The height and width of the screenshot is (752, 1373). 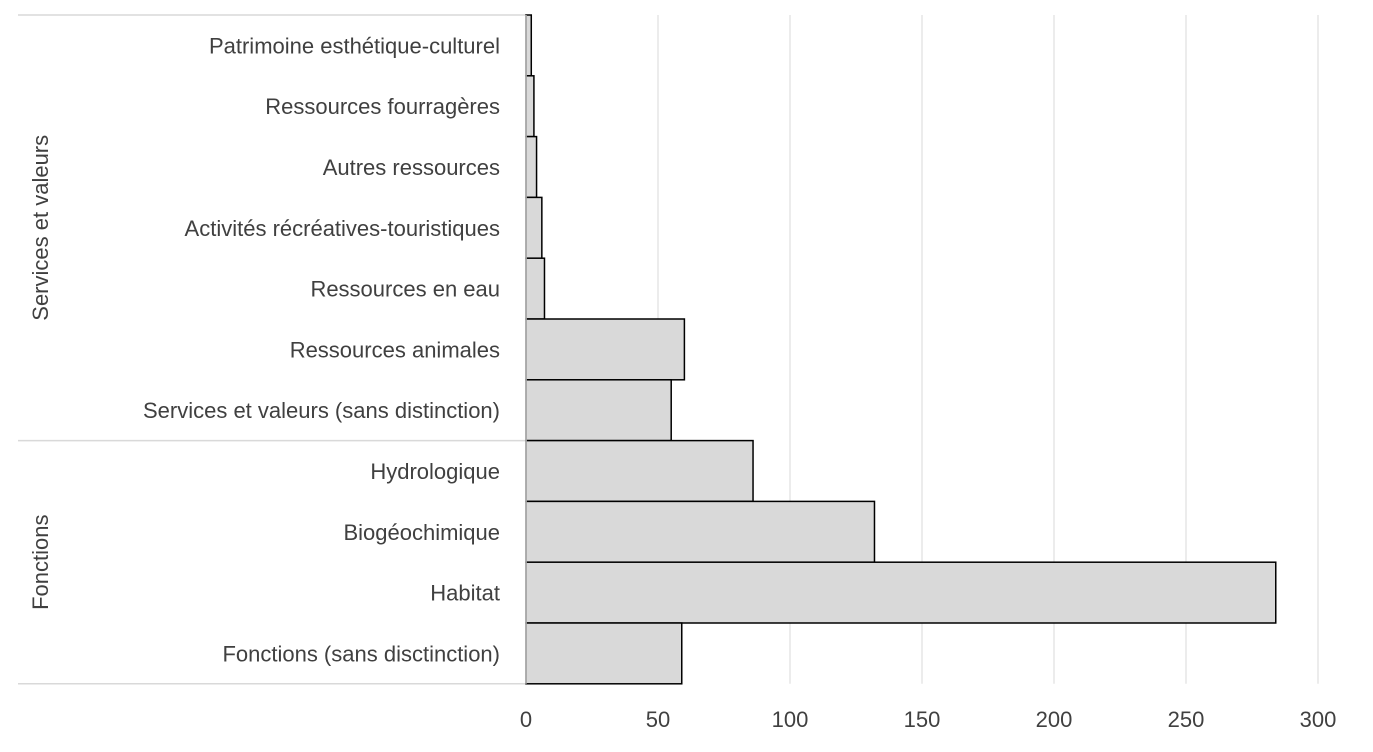 I want to click on x-tick-label: 100, so click(x=790, y=719).